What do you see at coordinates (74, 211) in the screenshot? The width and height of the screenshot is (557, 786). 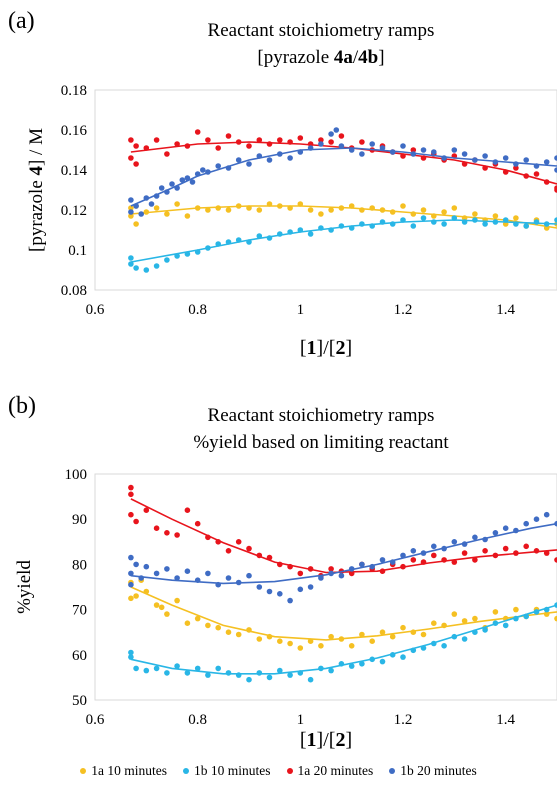 I see `panel-a-y-tick-label: 0.12` at bounding box center [74, 211].